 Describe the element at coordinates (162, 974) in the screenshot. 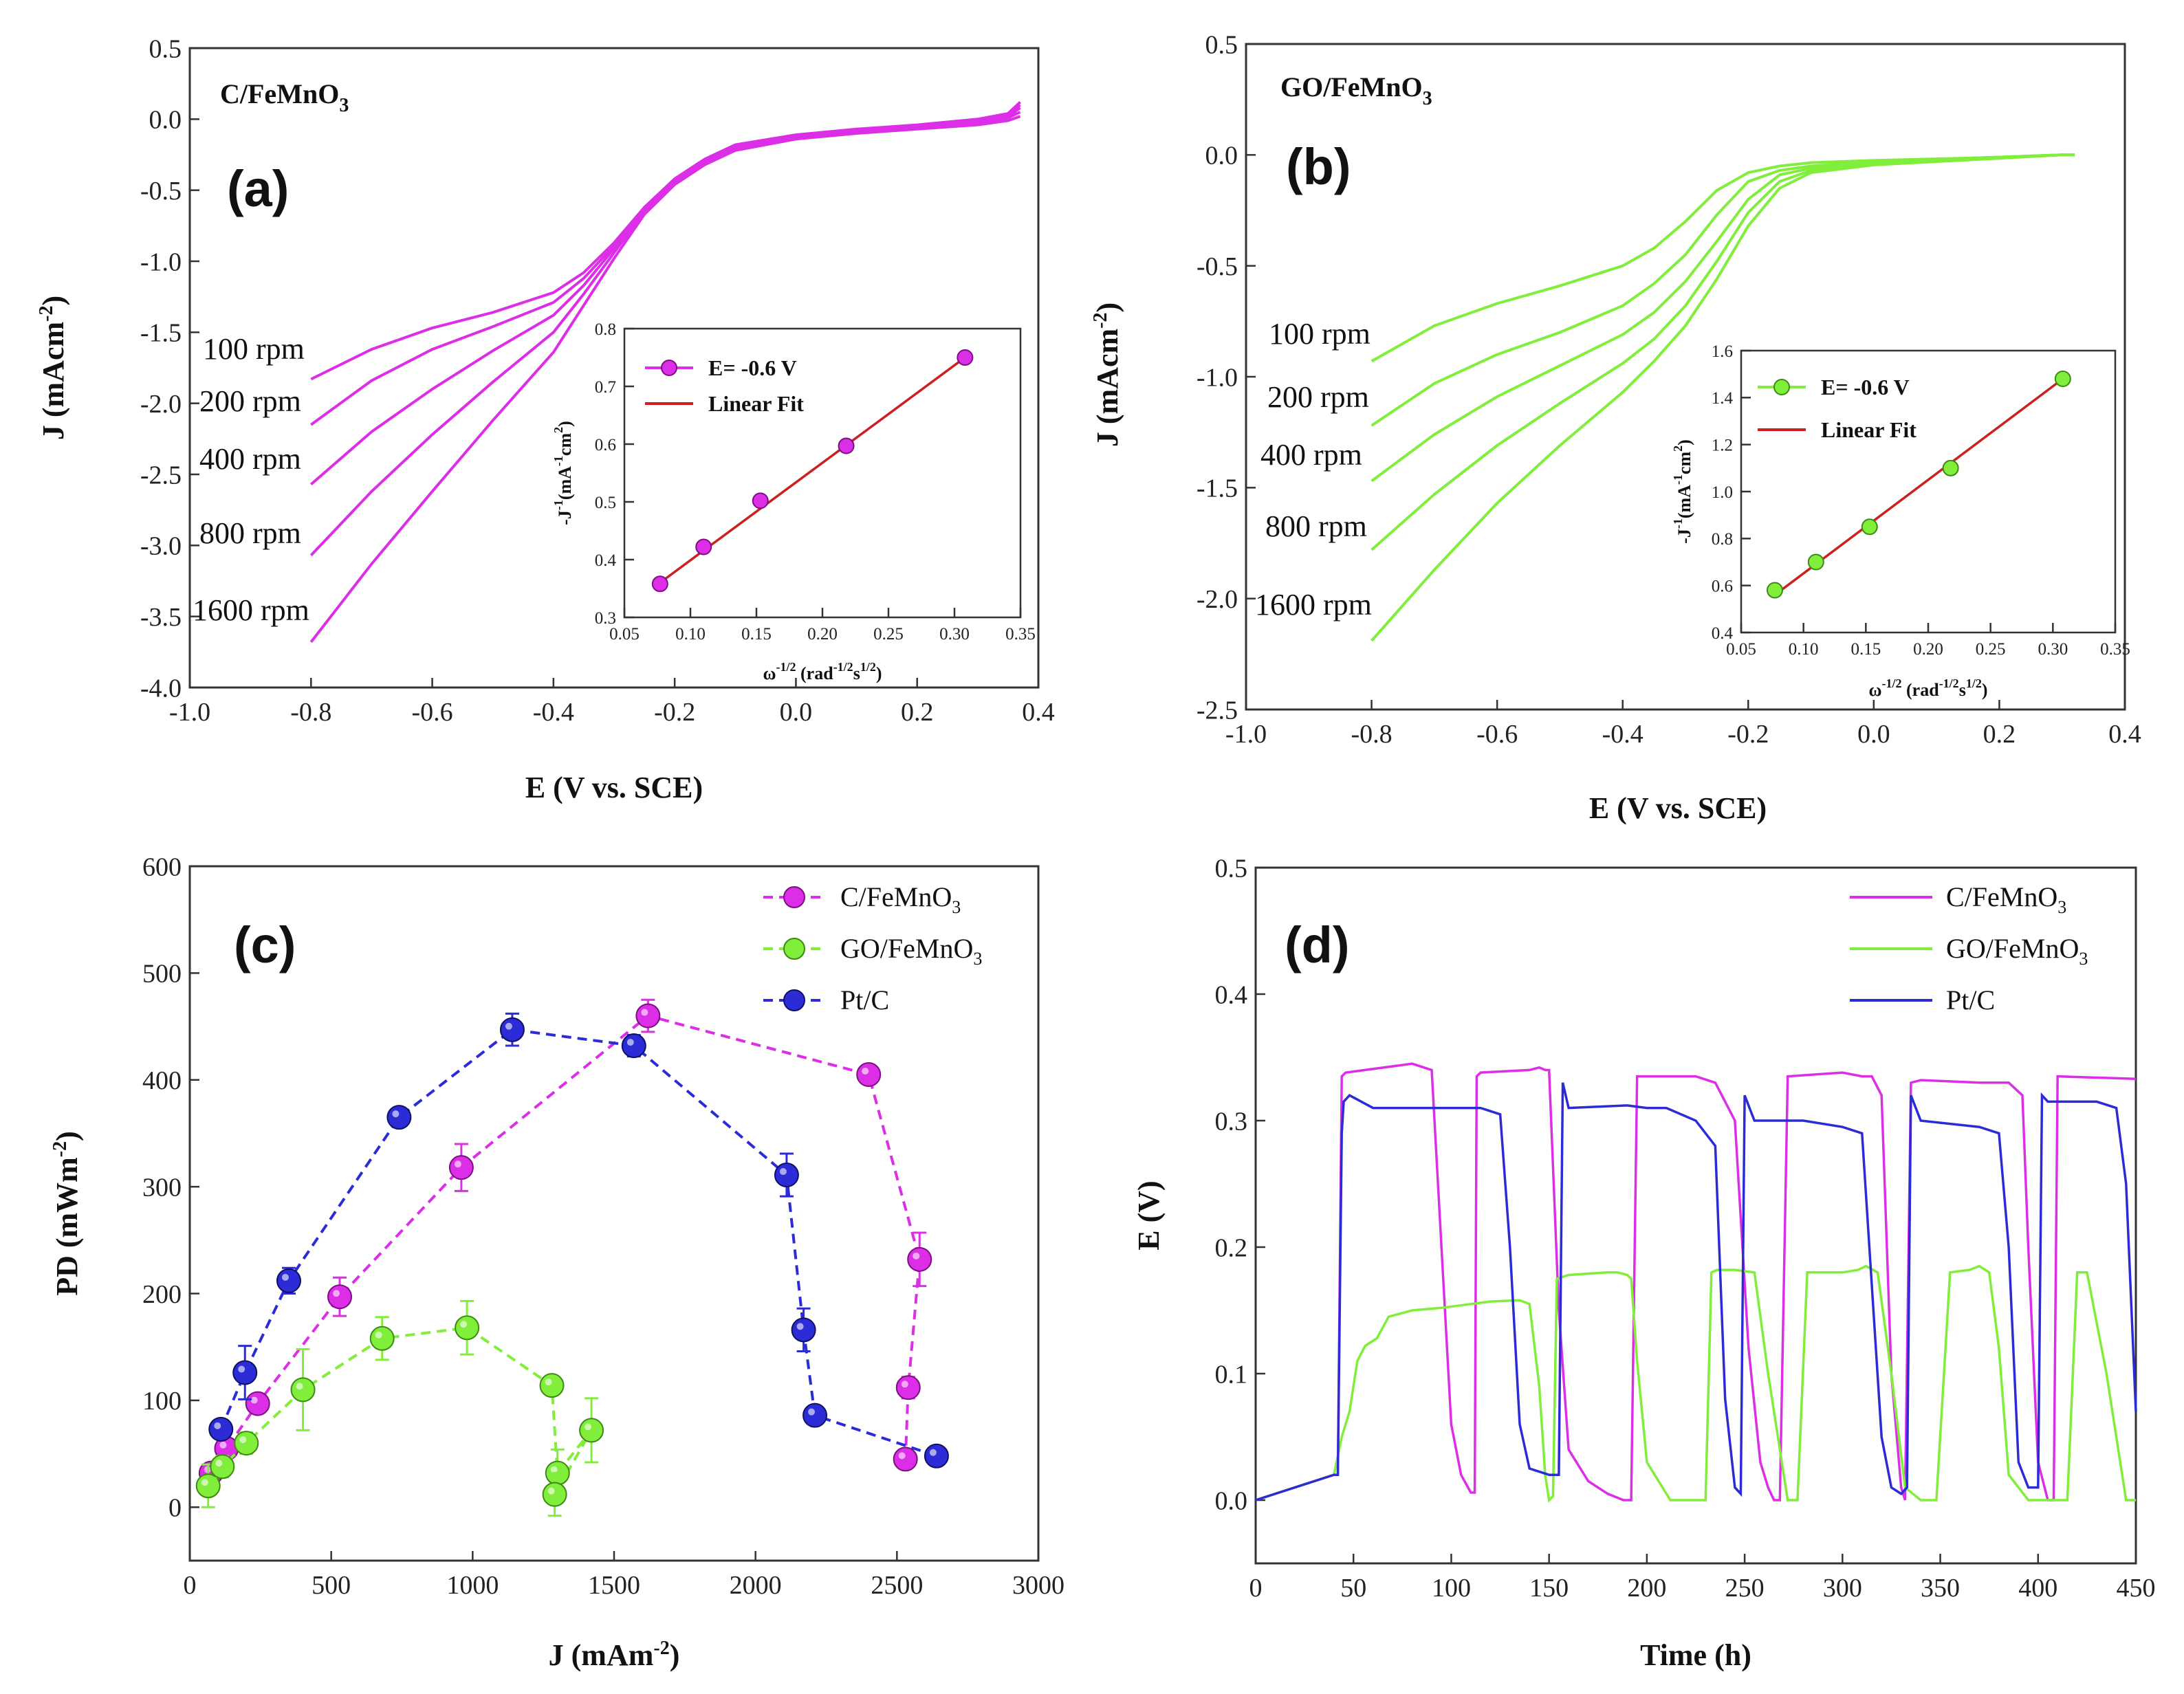

I see `y-tick-label: 500` at that location.